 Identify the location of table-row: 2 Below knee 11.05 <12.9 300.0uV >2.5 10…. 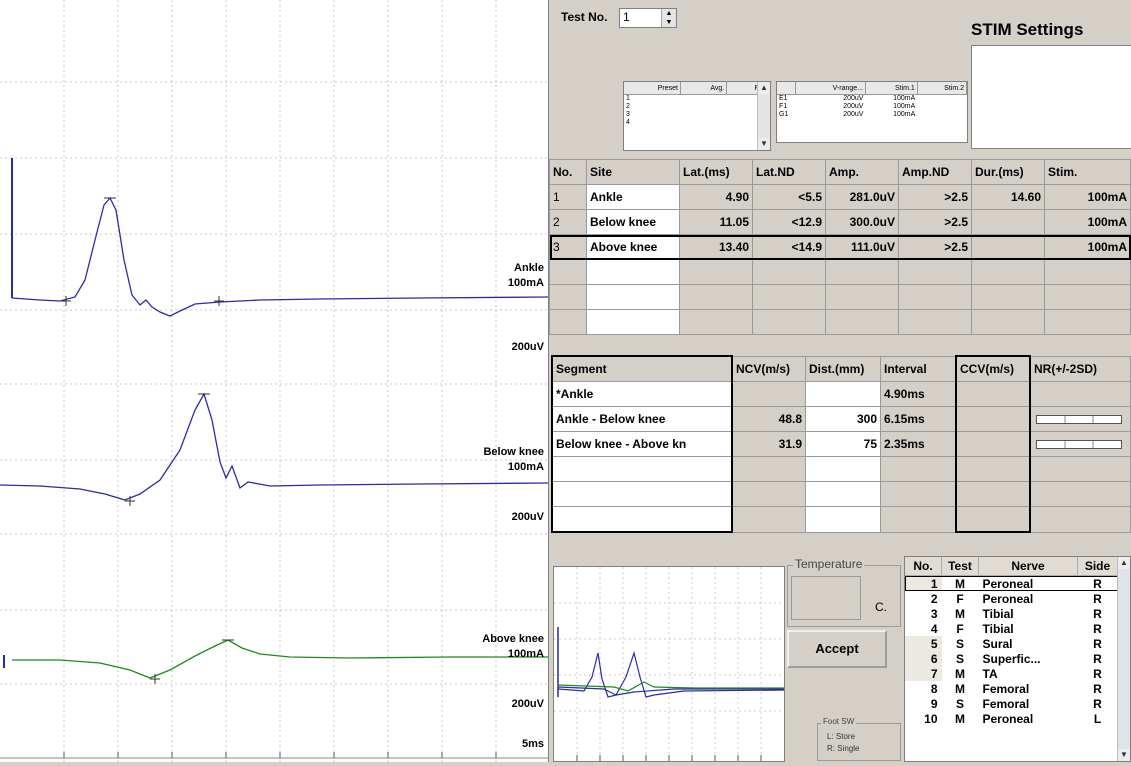
(840, 222).